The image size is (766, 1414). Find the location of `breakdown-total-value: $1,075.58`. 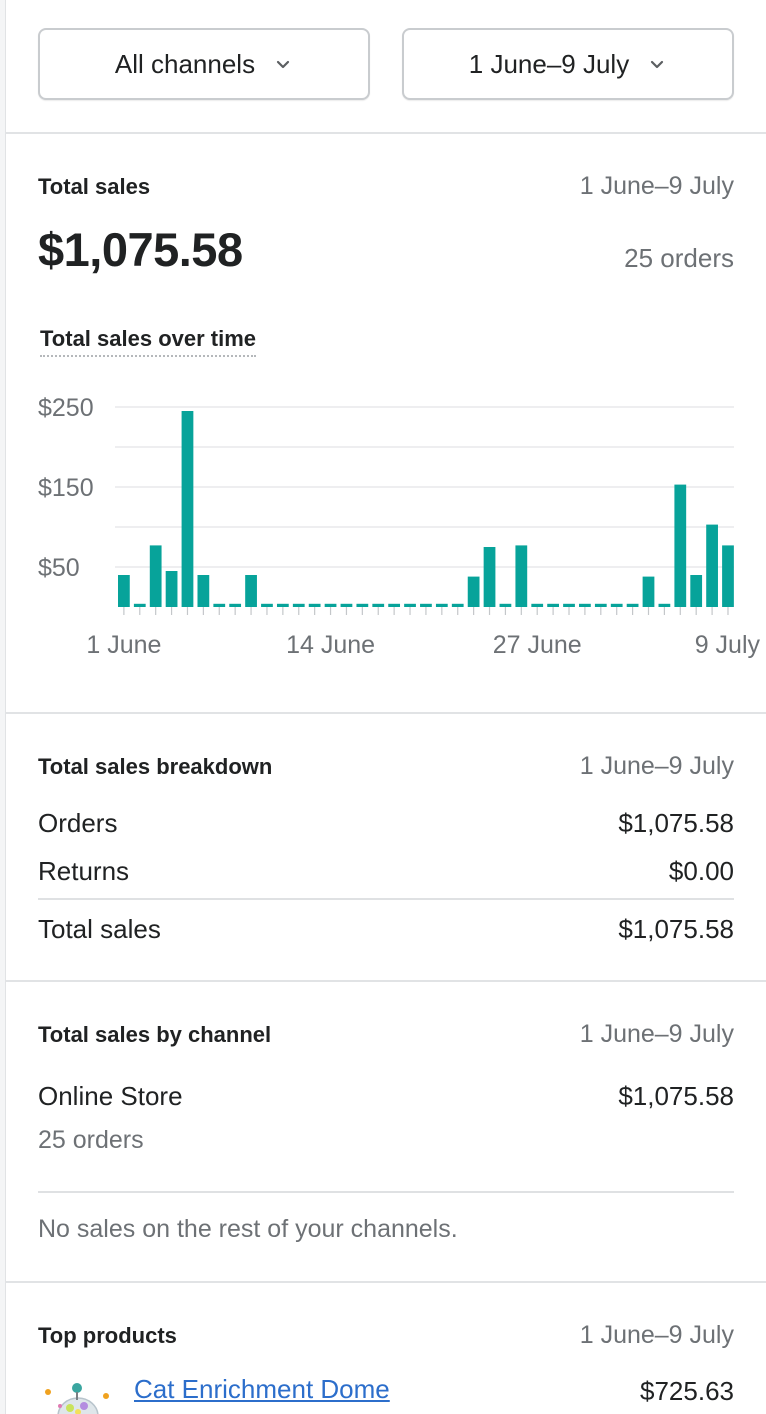

breakdown-total-value: $1,075.58 is located at coordinates (676, 929).